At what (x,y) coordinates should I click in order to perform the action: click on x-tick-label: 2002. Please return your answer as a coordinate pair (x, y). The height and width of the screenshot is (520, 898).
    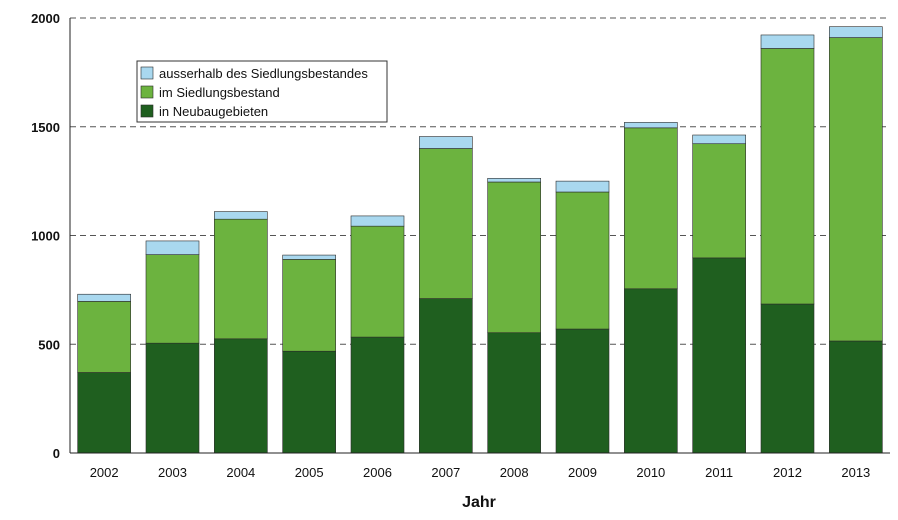
    Looking at the image, I should click on (104, 472).